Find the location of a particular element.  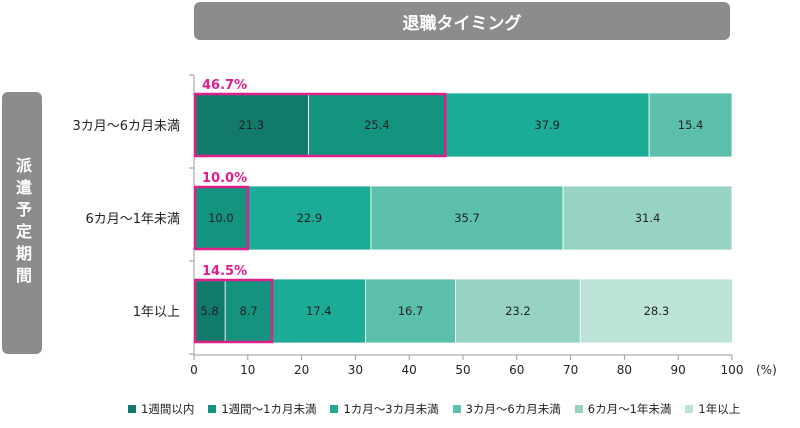

x-tick-label: 60 is located at coordinates (516, 370).